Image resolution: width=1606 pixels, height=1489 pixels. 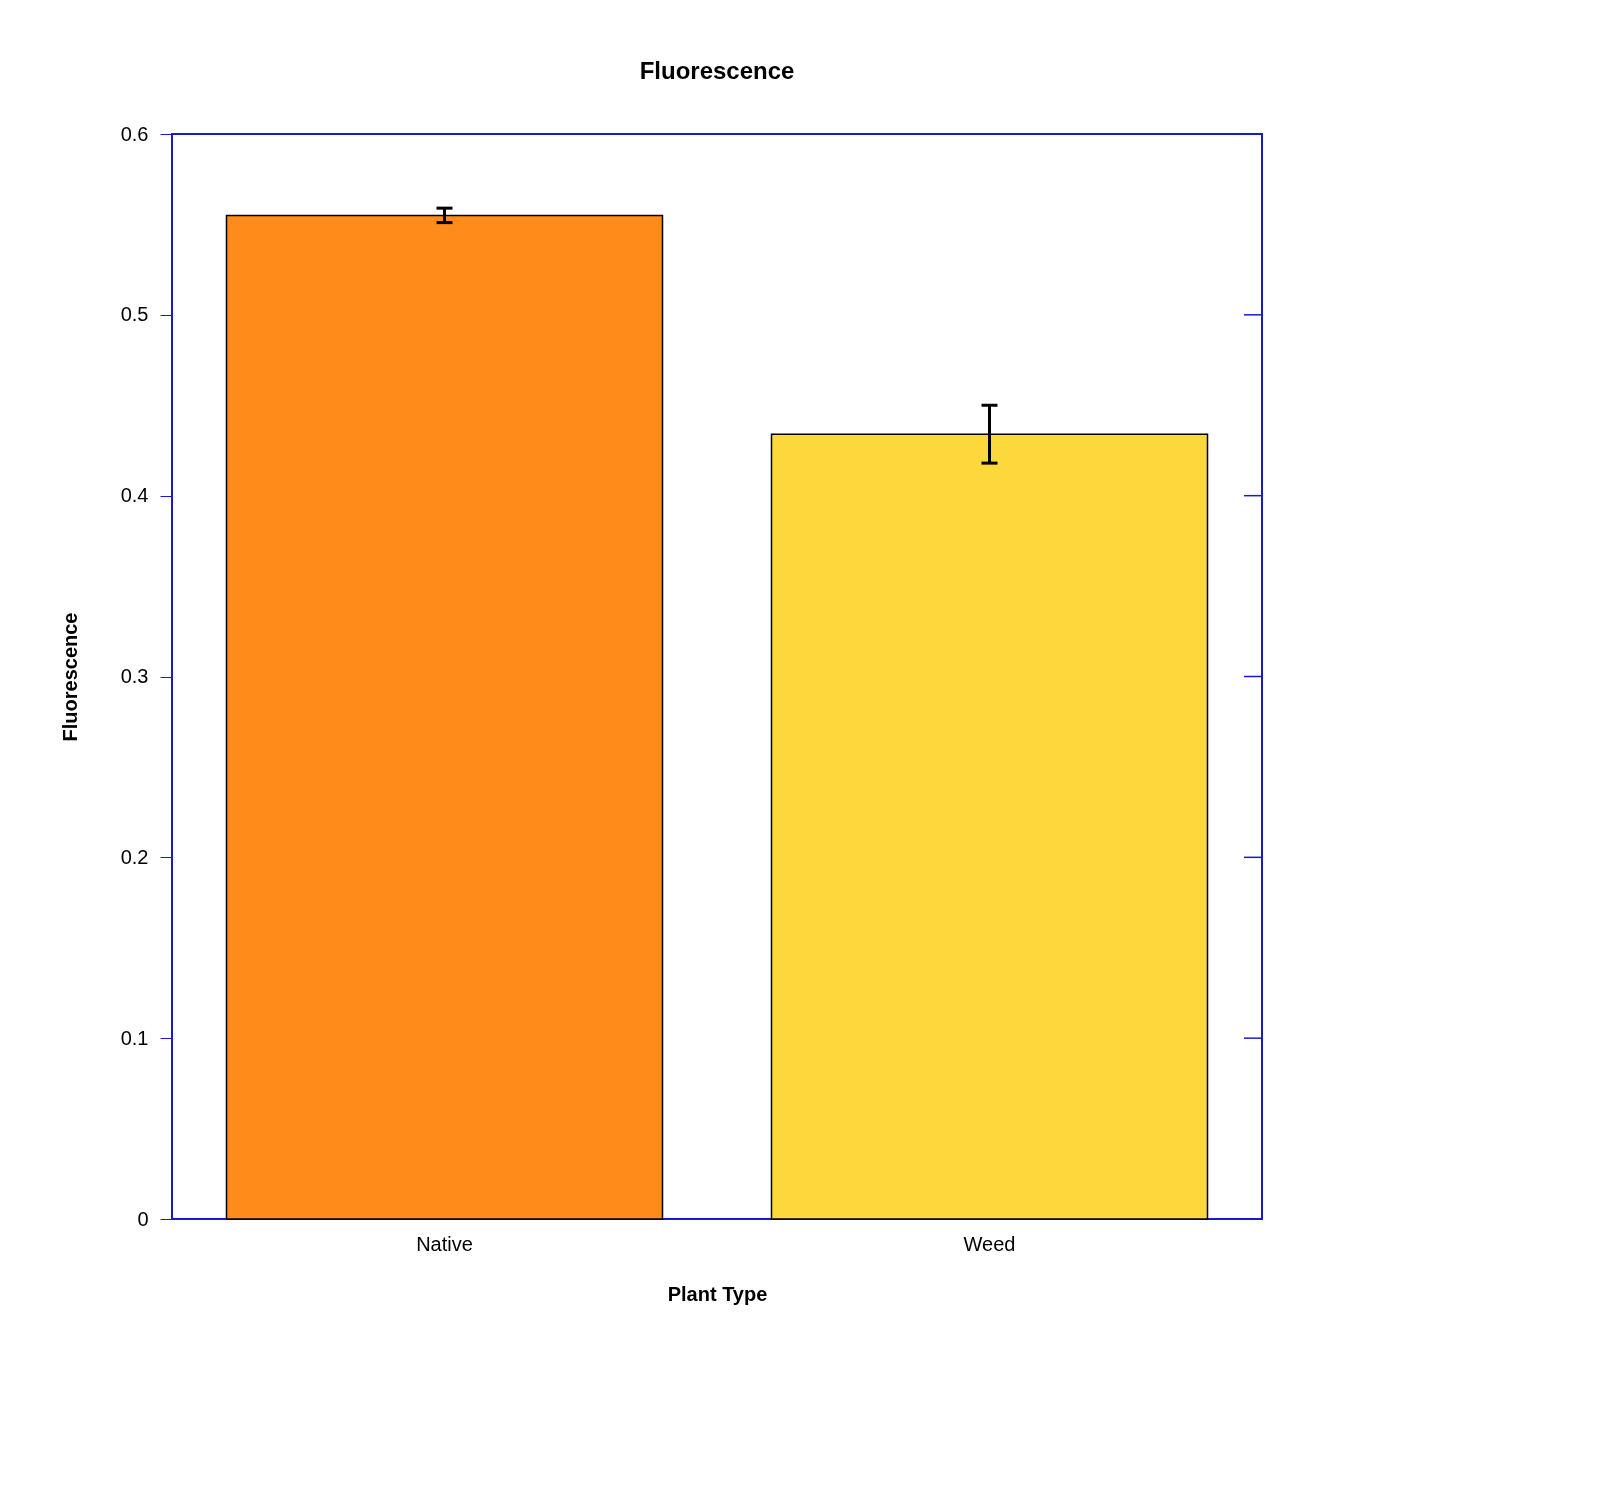 I want to click on x-tick-label: Native, so click(x=444, y=1243).